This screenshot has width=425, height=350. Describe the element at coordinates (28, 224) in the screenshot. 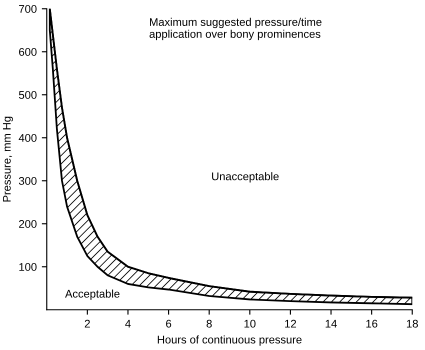

I see `y-tick-label: 200` at that location.